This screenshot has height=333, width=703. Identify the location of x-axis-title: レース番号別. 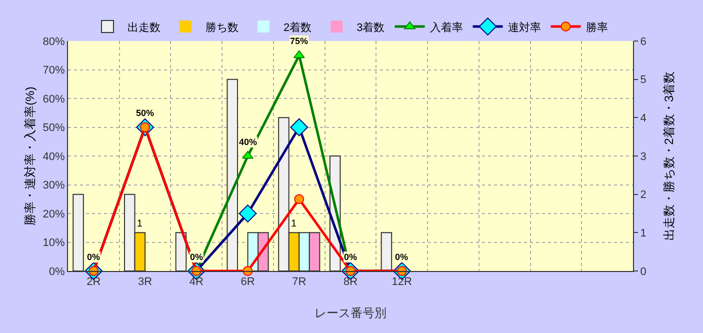
(350, 313).